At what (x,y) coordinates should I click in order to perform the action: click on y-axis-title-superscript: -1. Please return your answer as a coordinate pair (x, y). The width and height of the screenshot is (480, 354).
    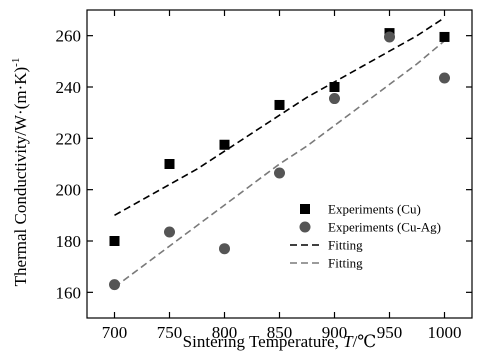
    Looking at the image, I should click on (16, 62).